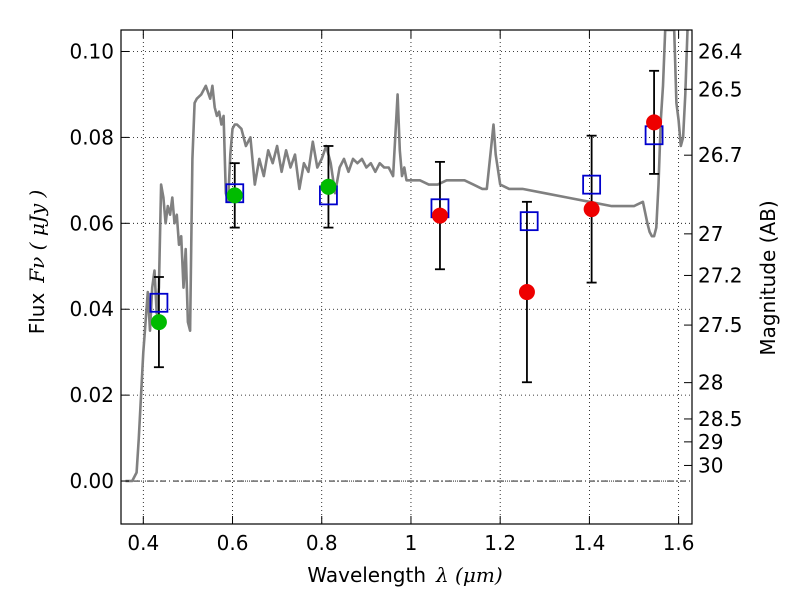 This screenshot has height=600, width=800. I want to click on right-axis-label: Magnitude (AB), so click(768, 277).